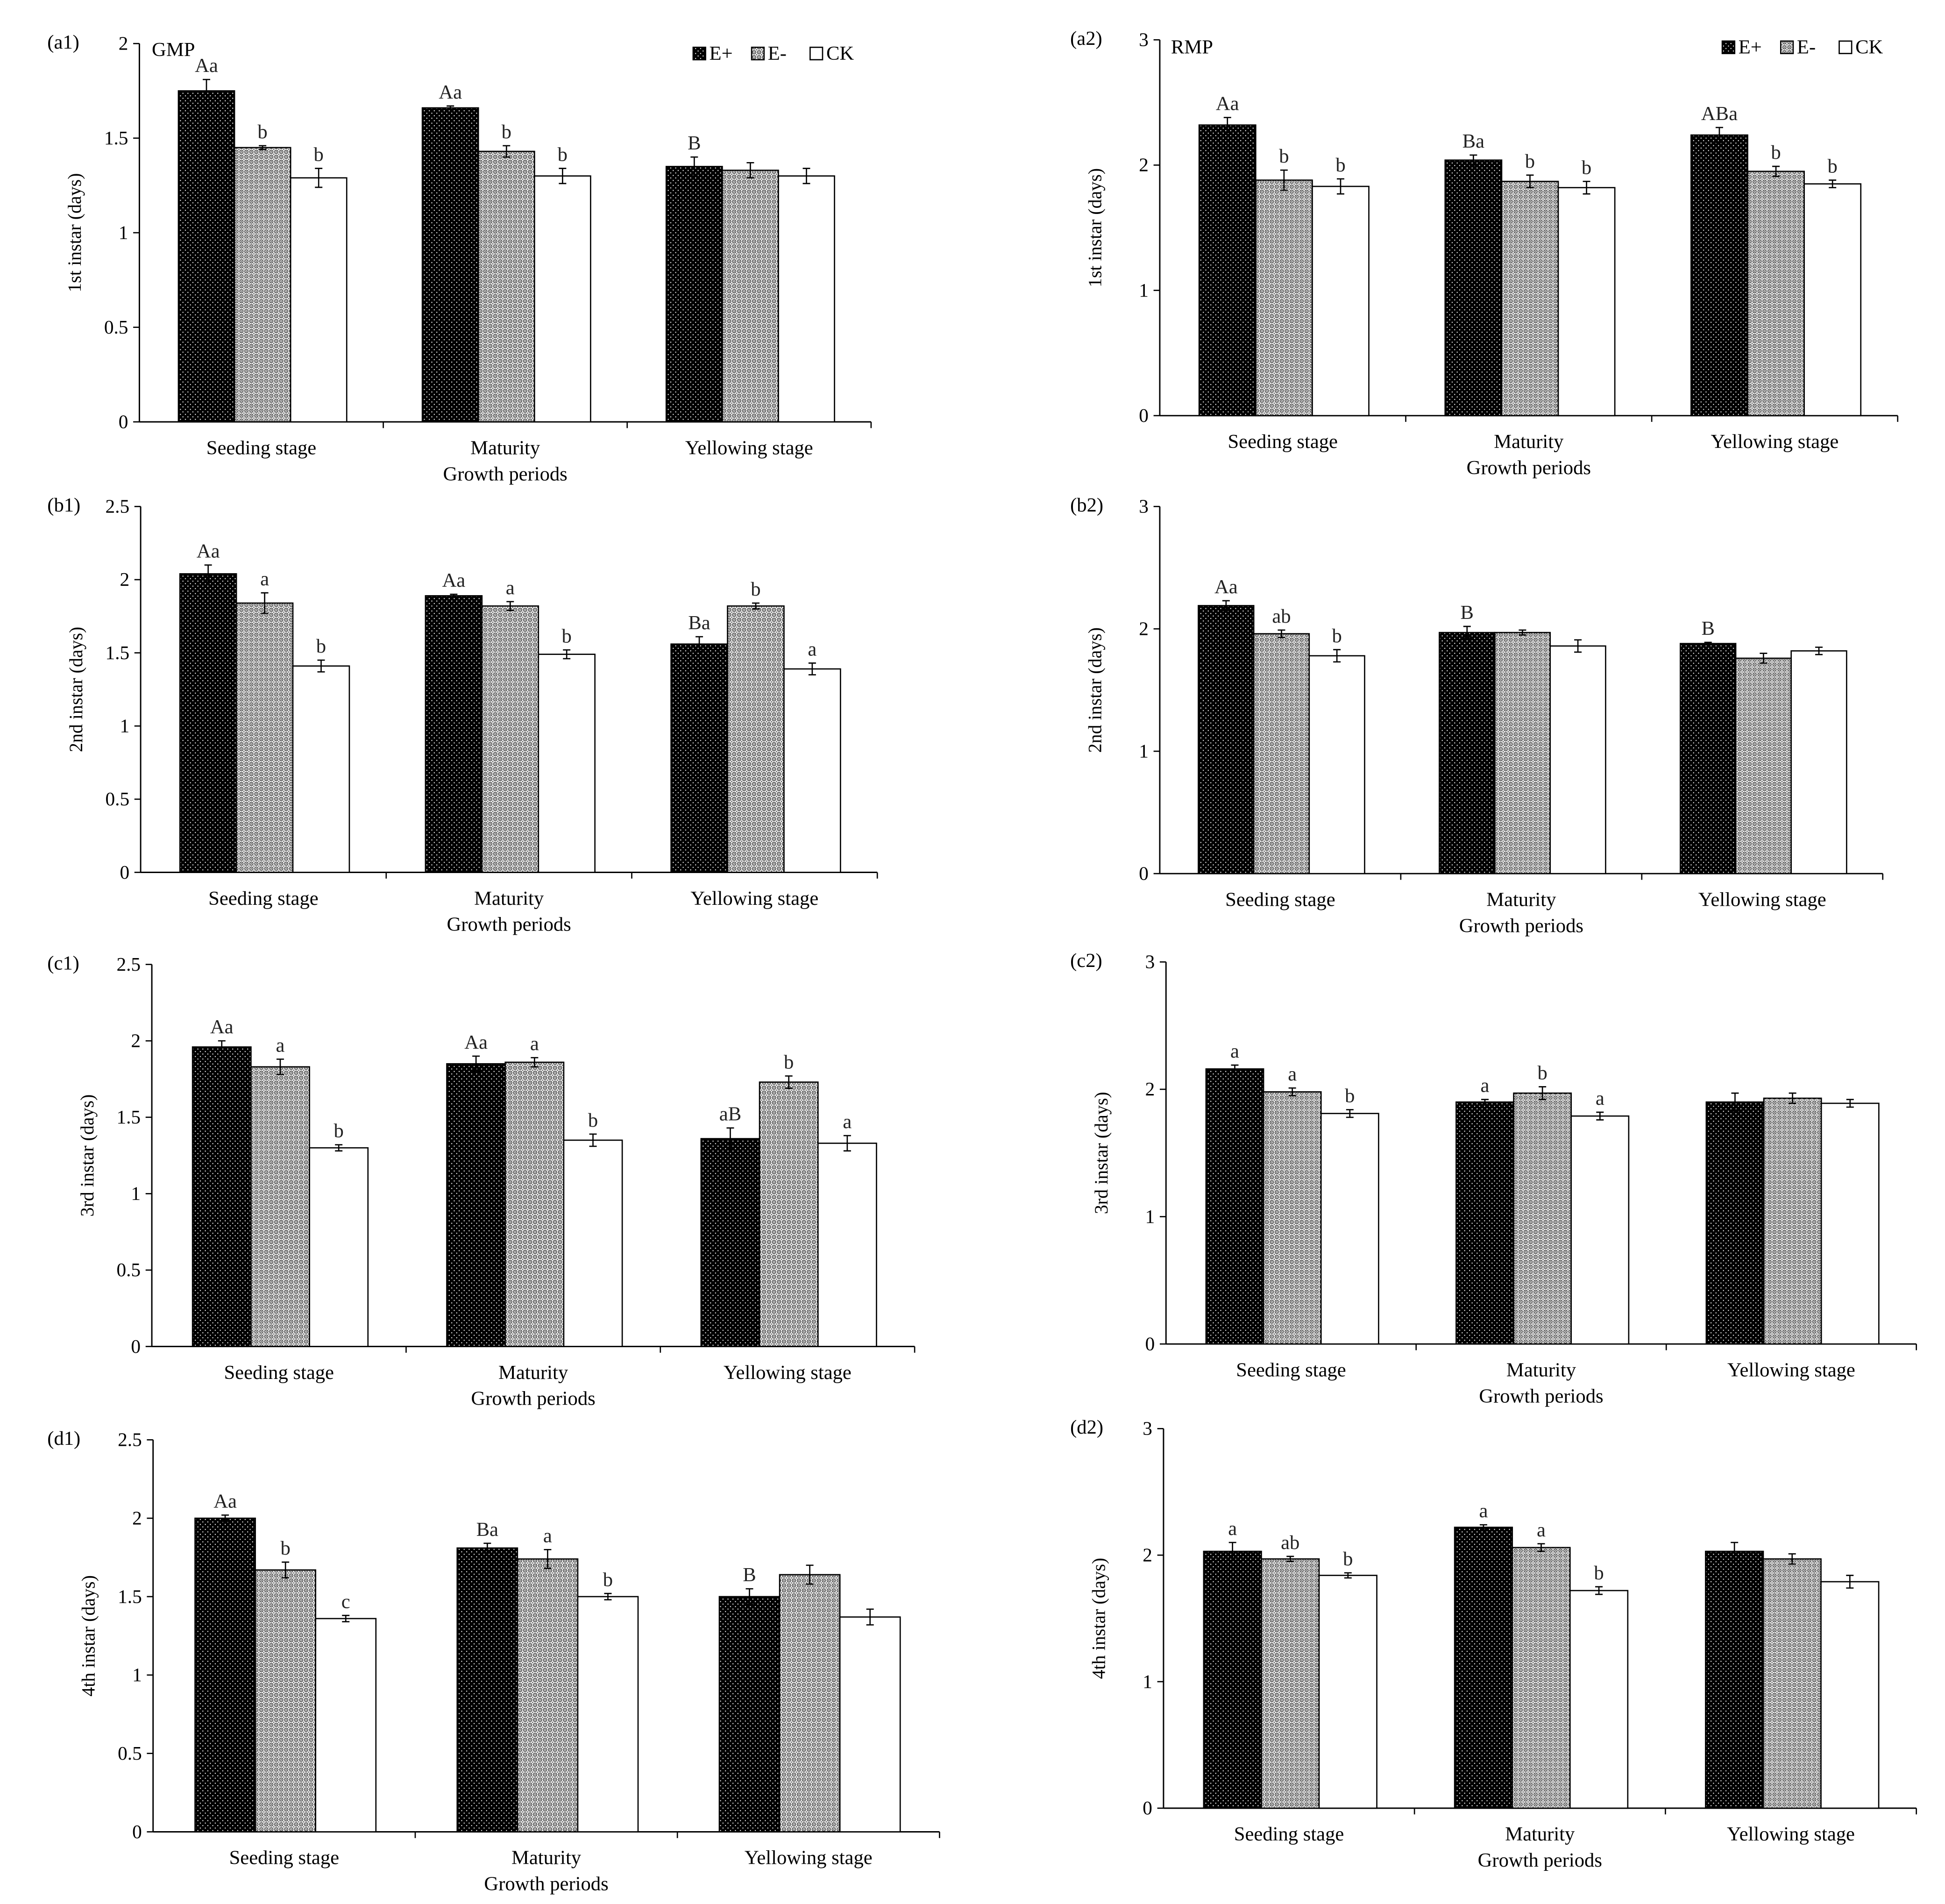 This screenshot has height=1904, width=1945. What do you see at coordinates (88, 1636) in the screenshot?
I see `y-axis-title: 4th instar (days)` at bounding box center [88, 1636].